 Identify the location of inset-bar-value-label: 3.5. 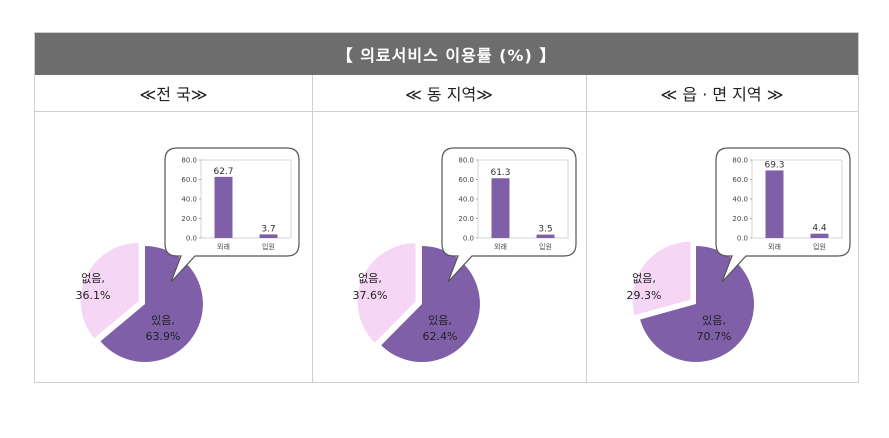
(545, 230).